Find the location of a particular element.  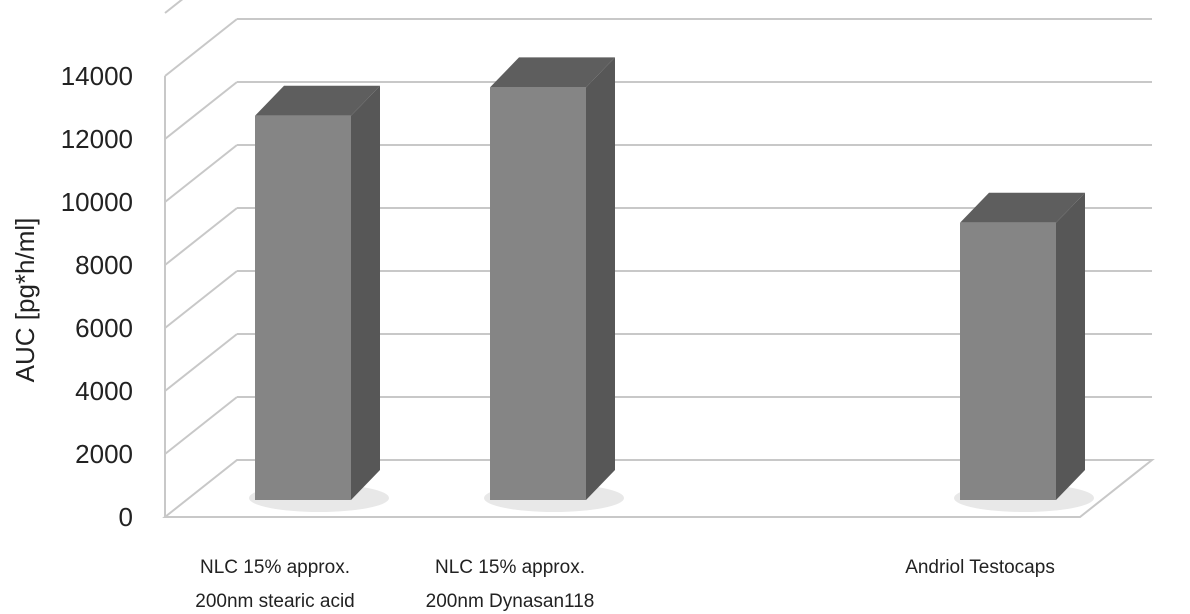

x-tick-label: 200nm Dynasan118 is located at coordinates (510, 601).